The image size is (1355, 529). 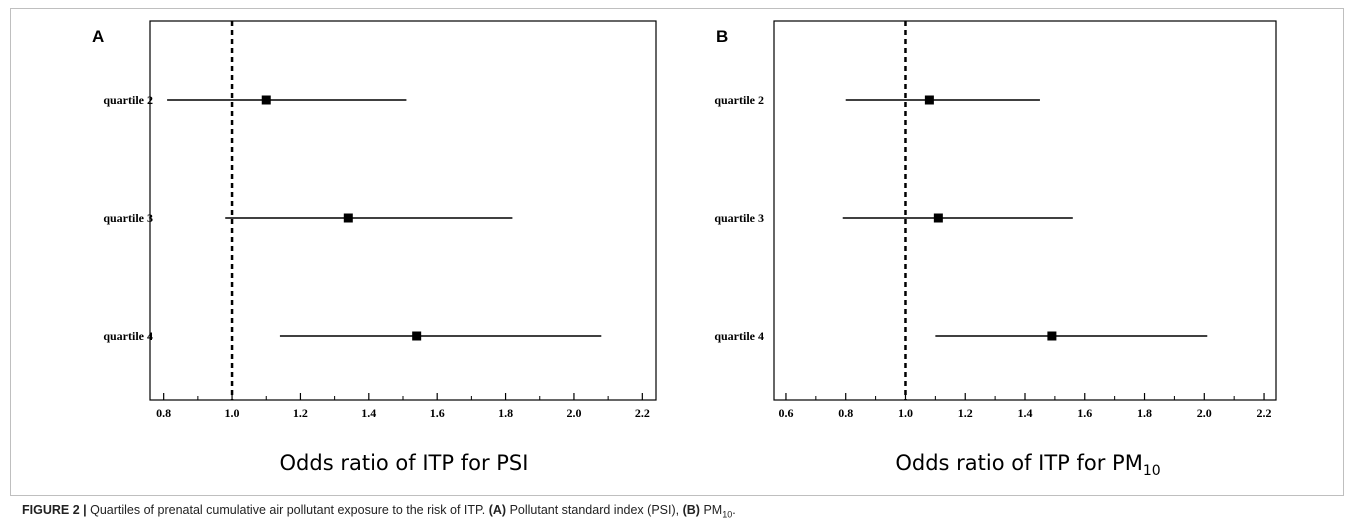 I want to click on x-axis-title-subscript: 10, so click(x=1152, y=471).